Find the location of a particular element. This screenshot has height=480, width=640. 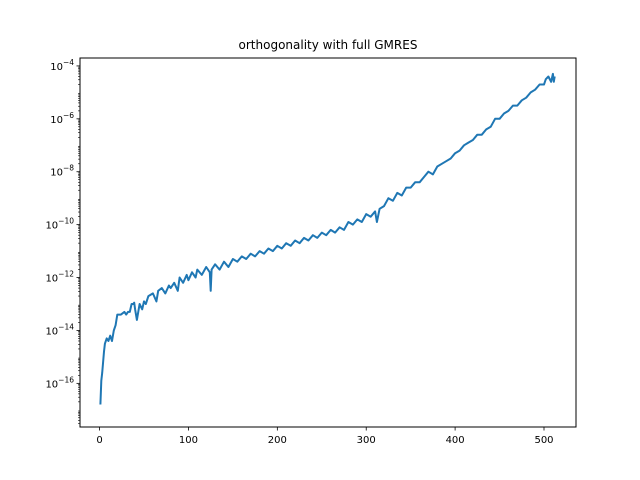

y-tick-label: 10⁻¹² is located at coordinates (59, 277).